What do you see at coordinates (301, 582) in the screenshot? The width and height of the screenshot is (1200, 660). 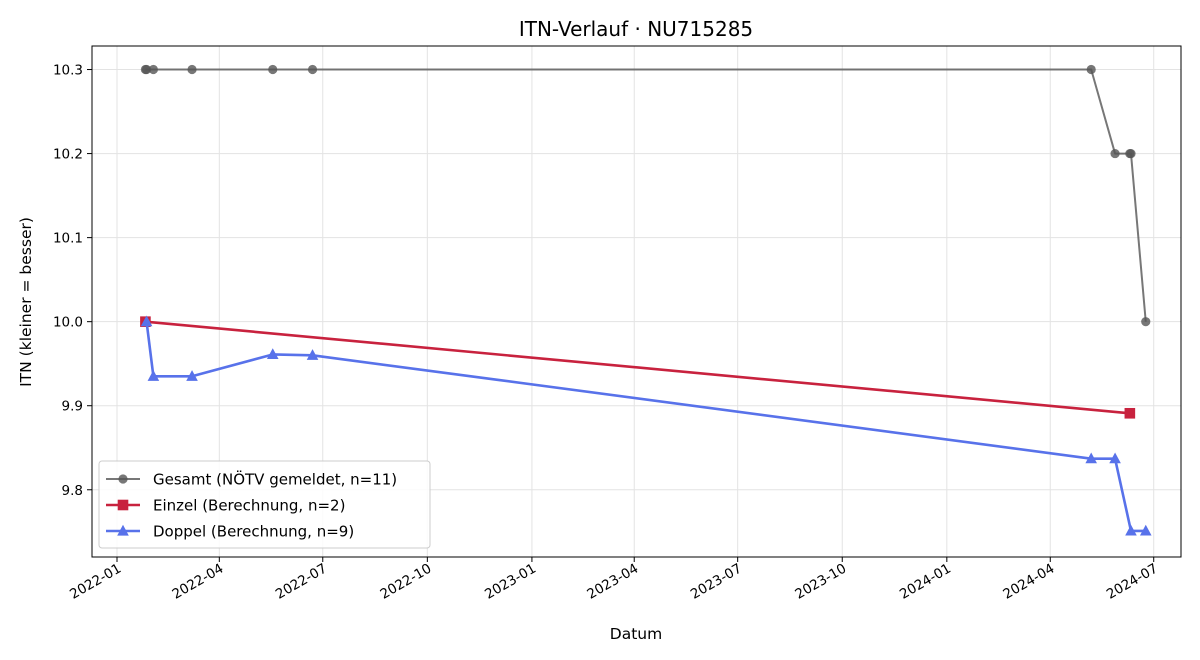 I see `x-tick-label: 2022-07` at bounding box center [301, 582].